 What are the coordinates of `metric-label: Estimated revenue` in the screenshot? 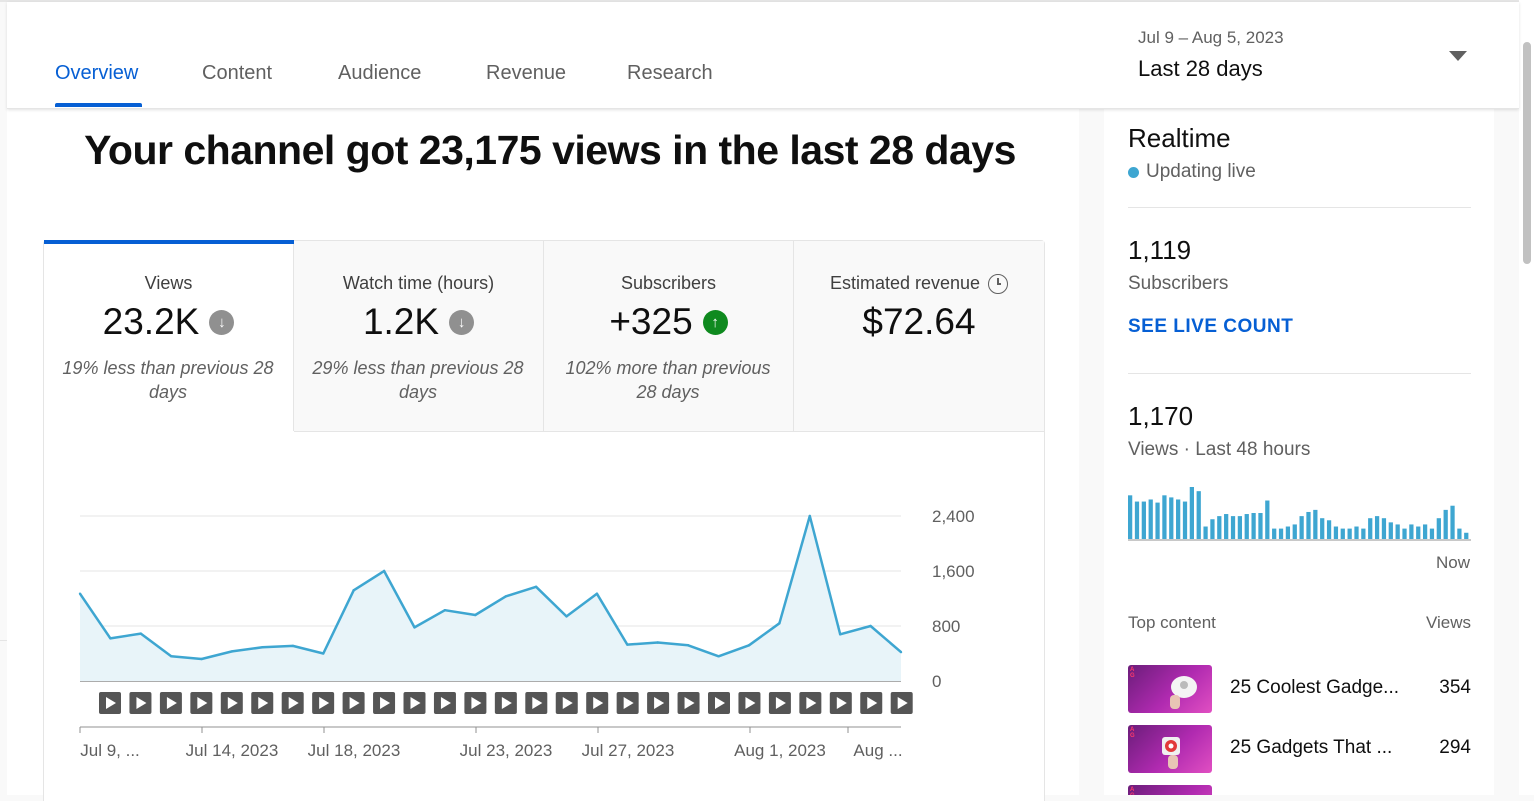 It's located at (905, 283).